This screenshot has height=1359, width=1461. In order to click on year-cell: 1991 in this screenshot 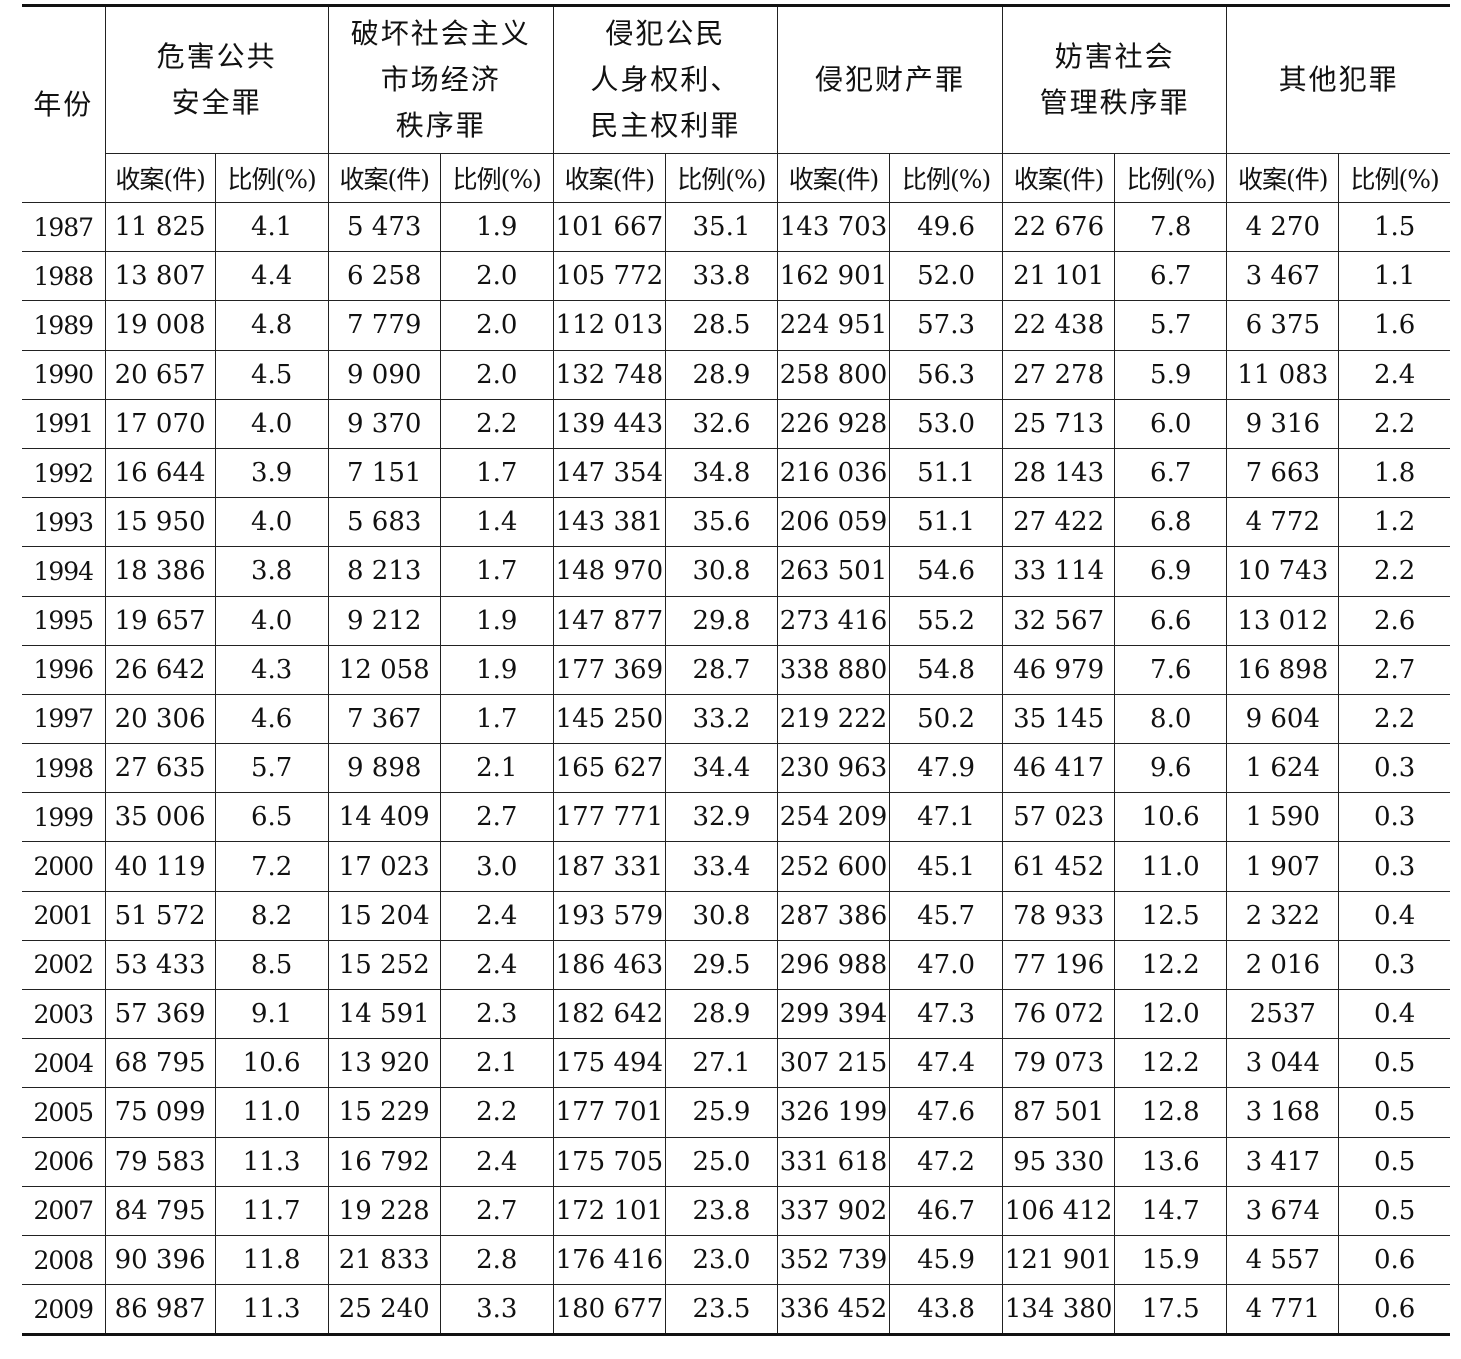, I will do `click(64, 423)`.